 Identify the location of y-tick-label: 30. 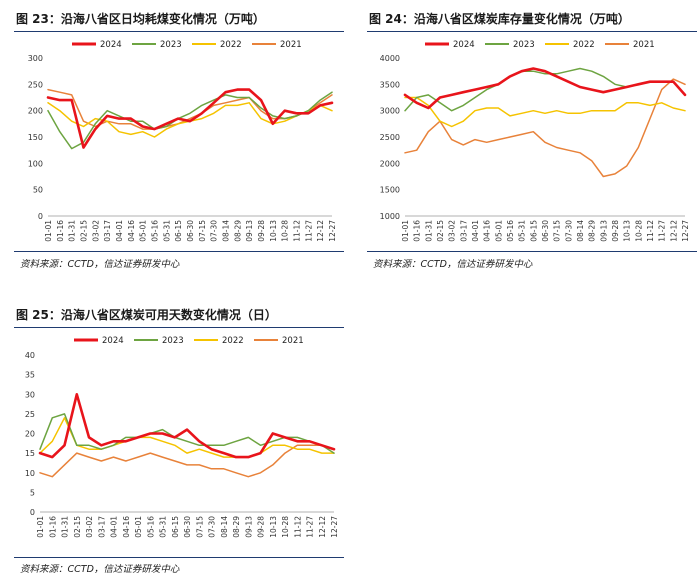
(30, 394).